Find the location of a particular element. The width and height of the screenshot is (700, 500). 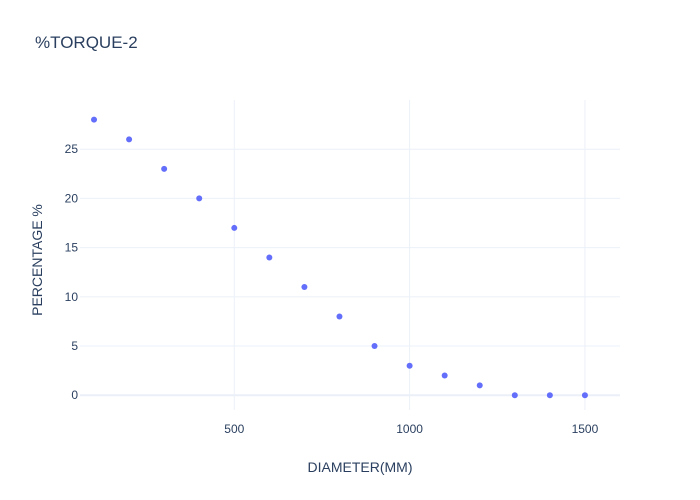

y-axis-title: PERCENTAGE % is located at coordinates (37, 260).